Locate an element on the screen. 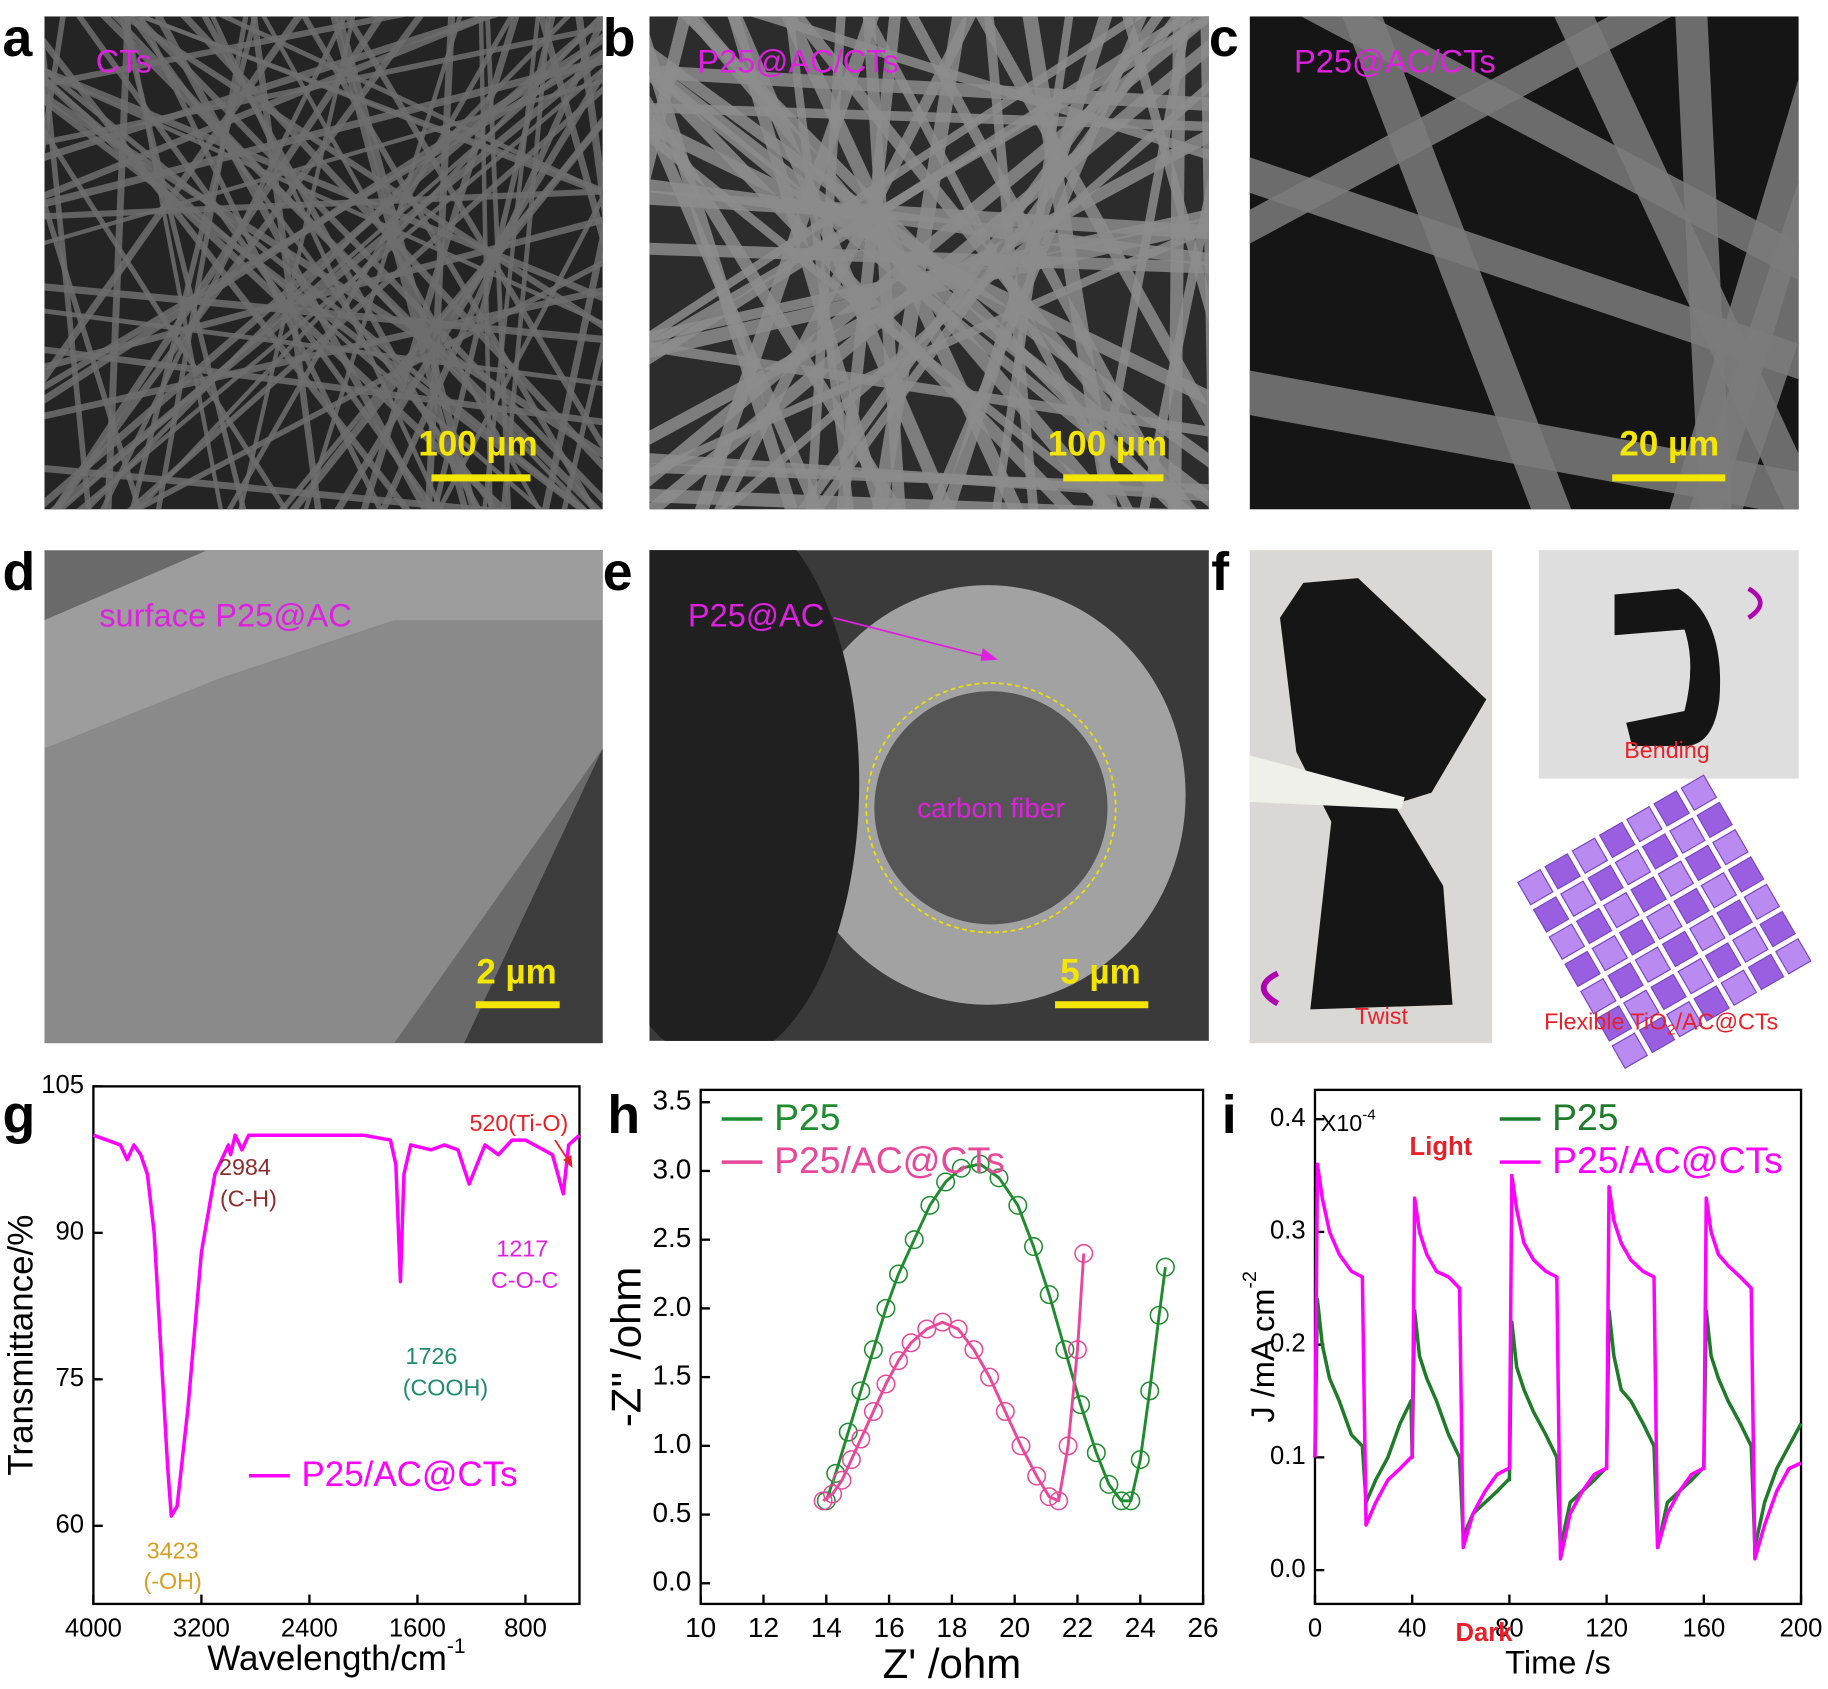  panel-letter: a is located at coordinates (17, 38).